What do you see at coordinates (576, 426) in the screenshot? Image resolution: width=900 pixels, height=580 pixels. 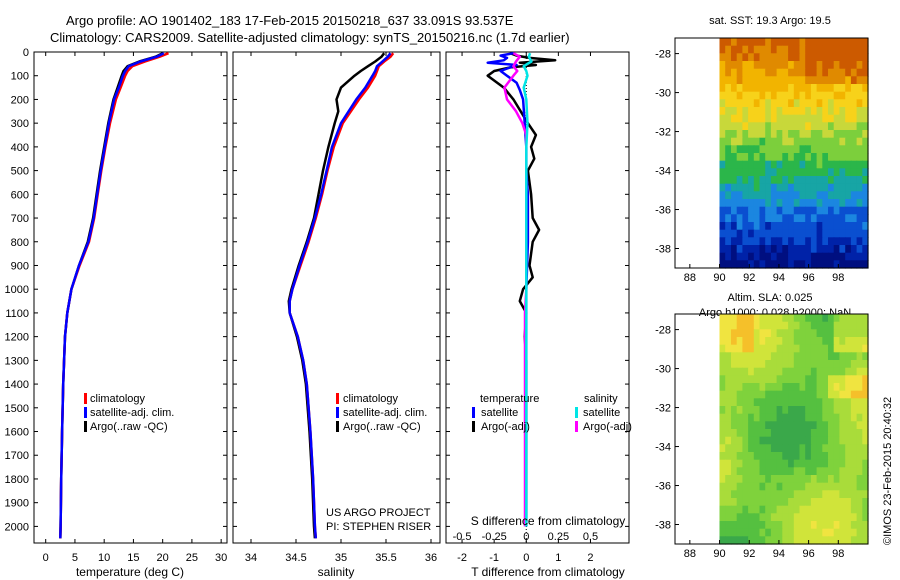 I see `legend-swatch-s-argo` at bounding box center [576, 426].